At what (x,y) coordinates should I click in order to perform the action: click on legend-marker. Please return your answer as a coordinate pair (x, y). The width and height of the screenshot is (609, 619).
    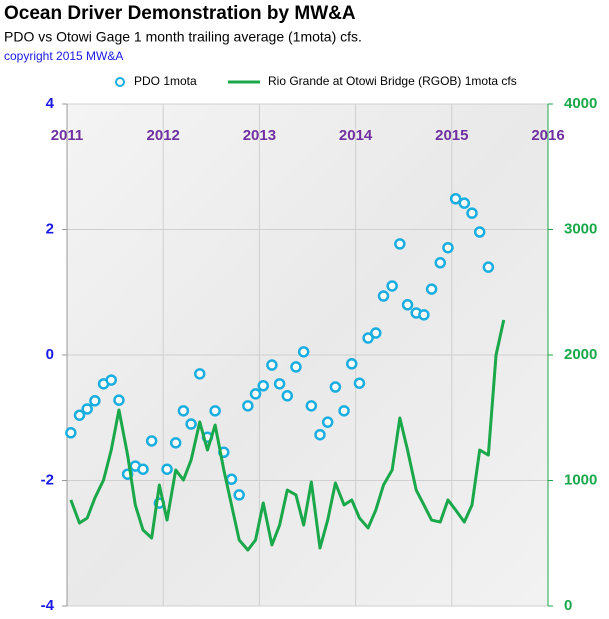
    Looking at the image, I should click on (120, 82).